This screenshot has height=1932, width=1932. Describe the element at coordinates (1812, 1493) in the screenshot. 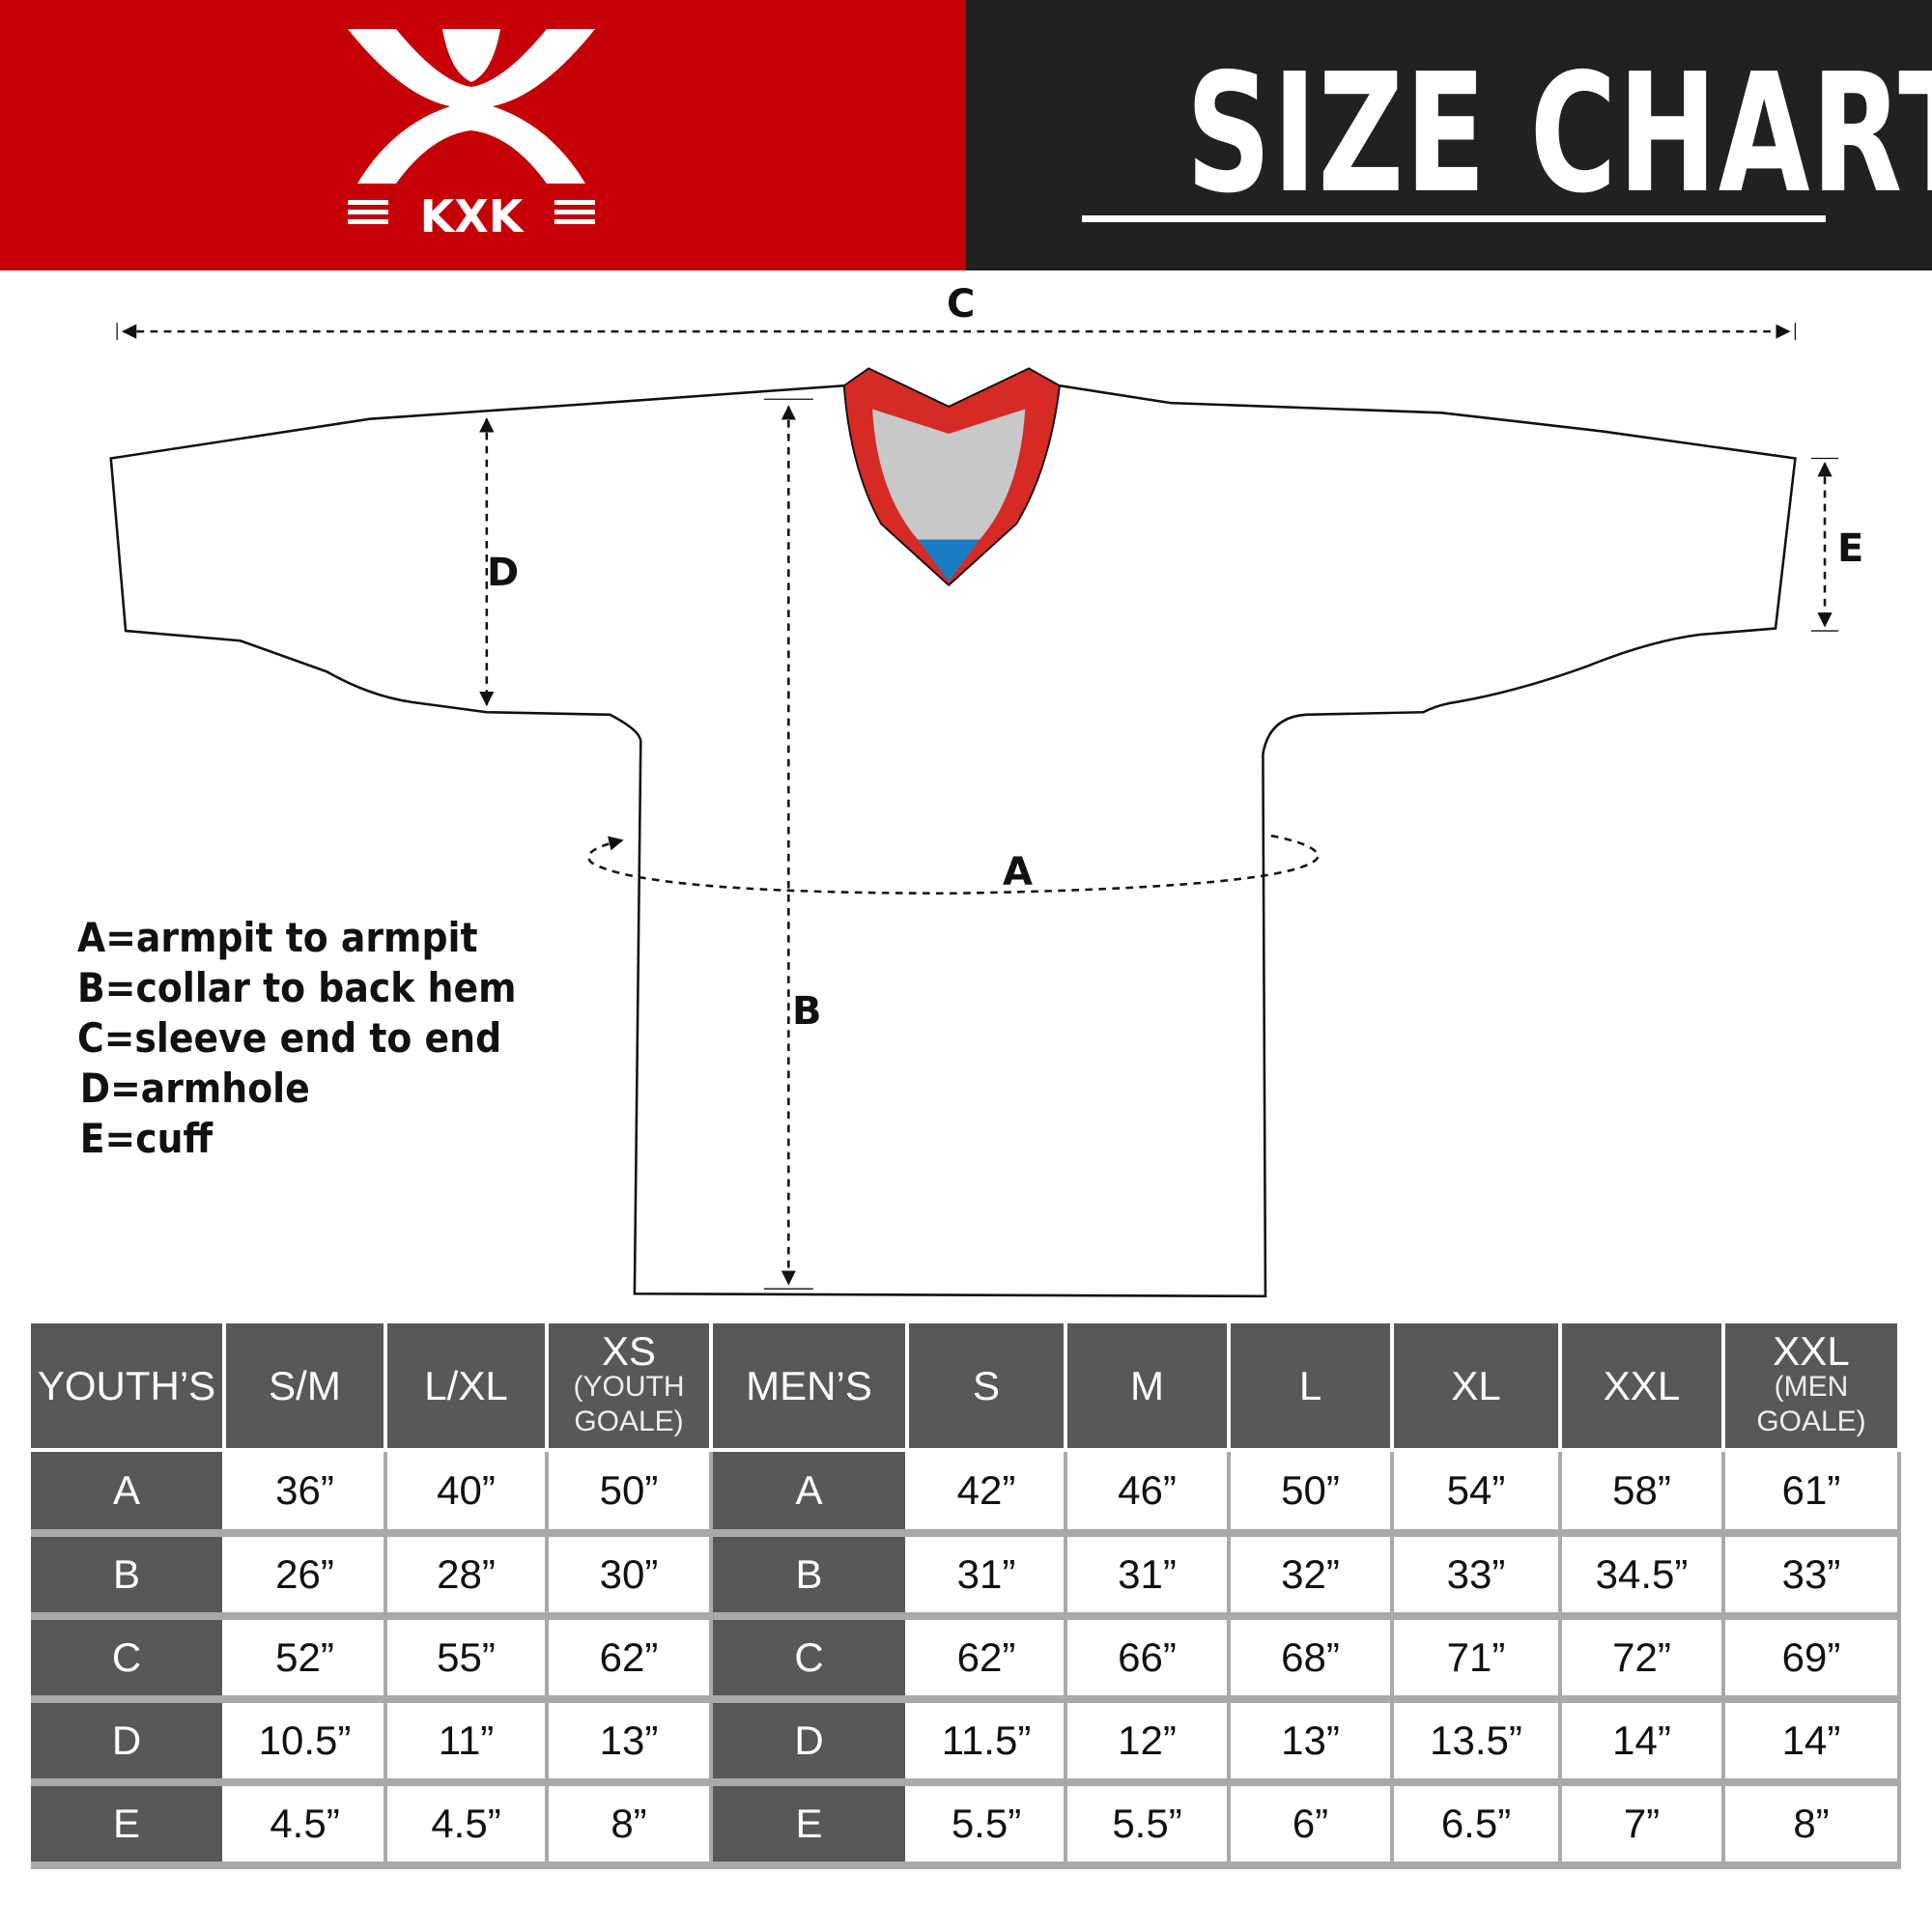

I see `cell-value: 61”` at that location.